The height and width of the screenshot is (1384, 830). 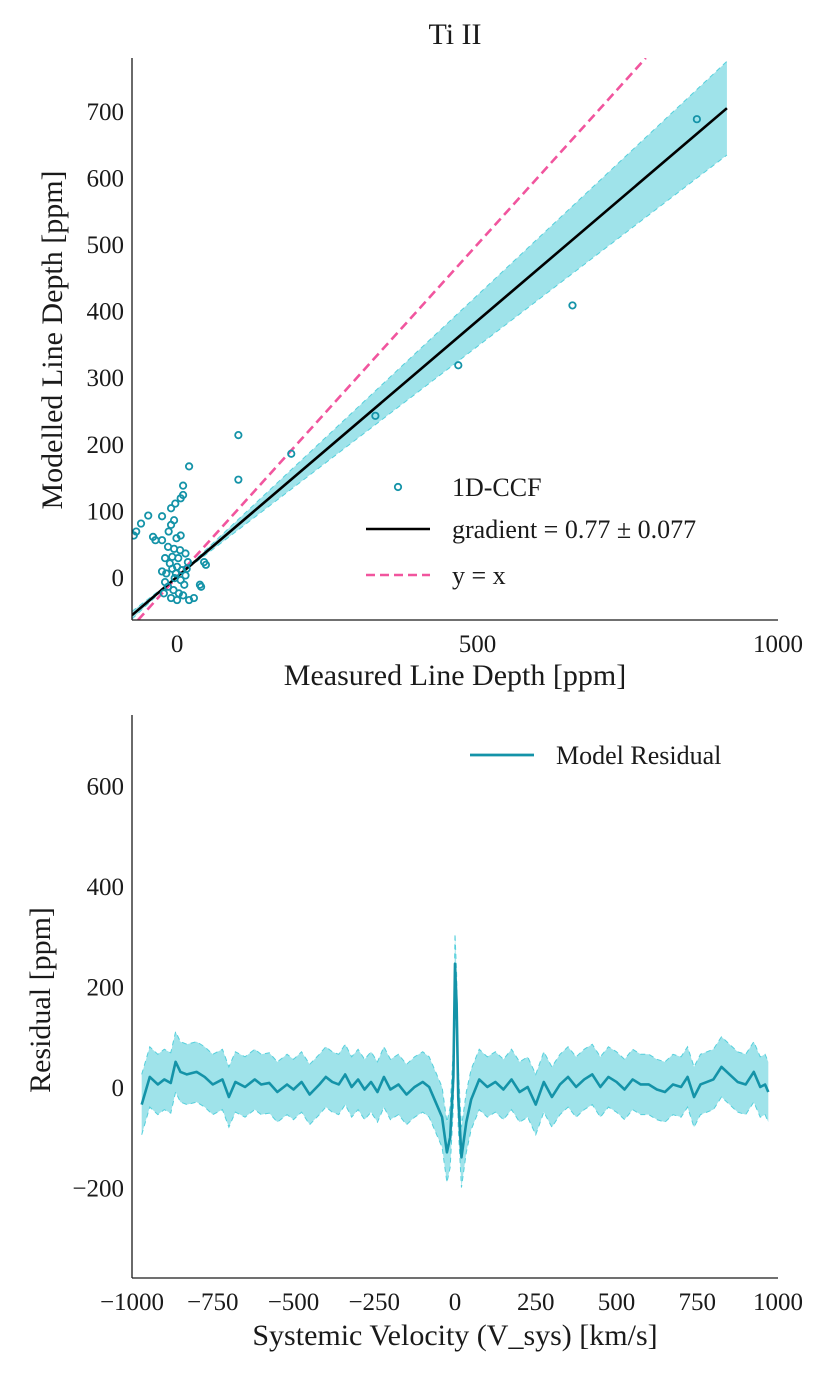 What do you see at coordinates (454, 34) in the screenshot?
I see `top-chart-title: Ti II` at bounding box center [454, 34].